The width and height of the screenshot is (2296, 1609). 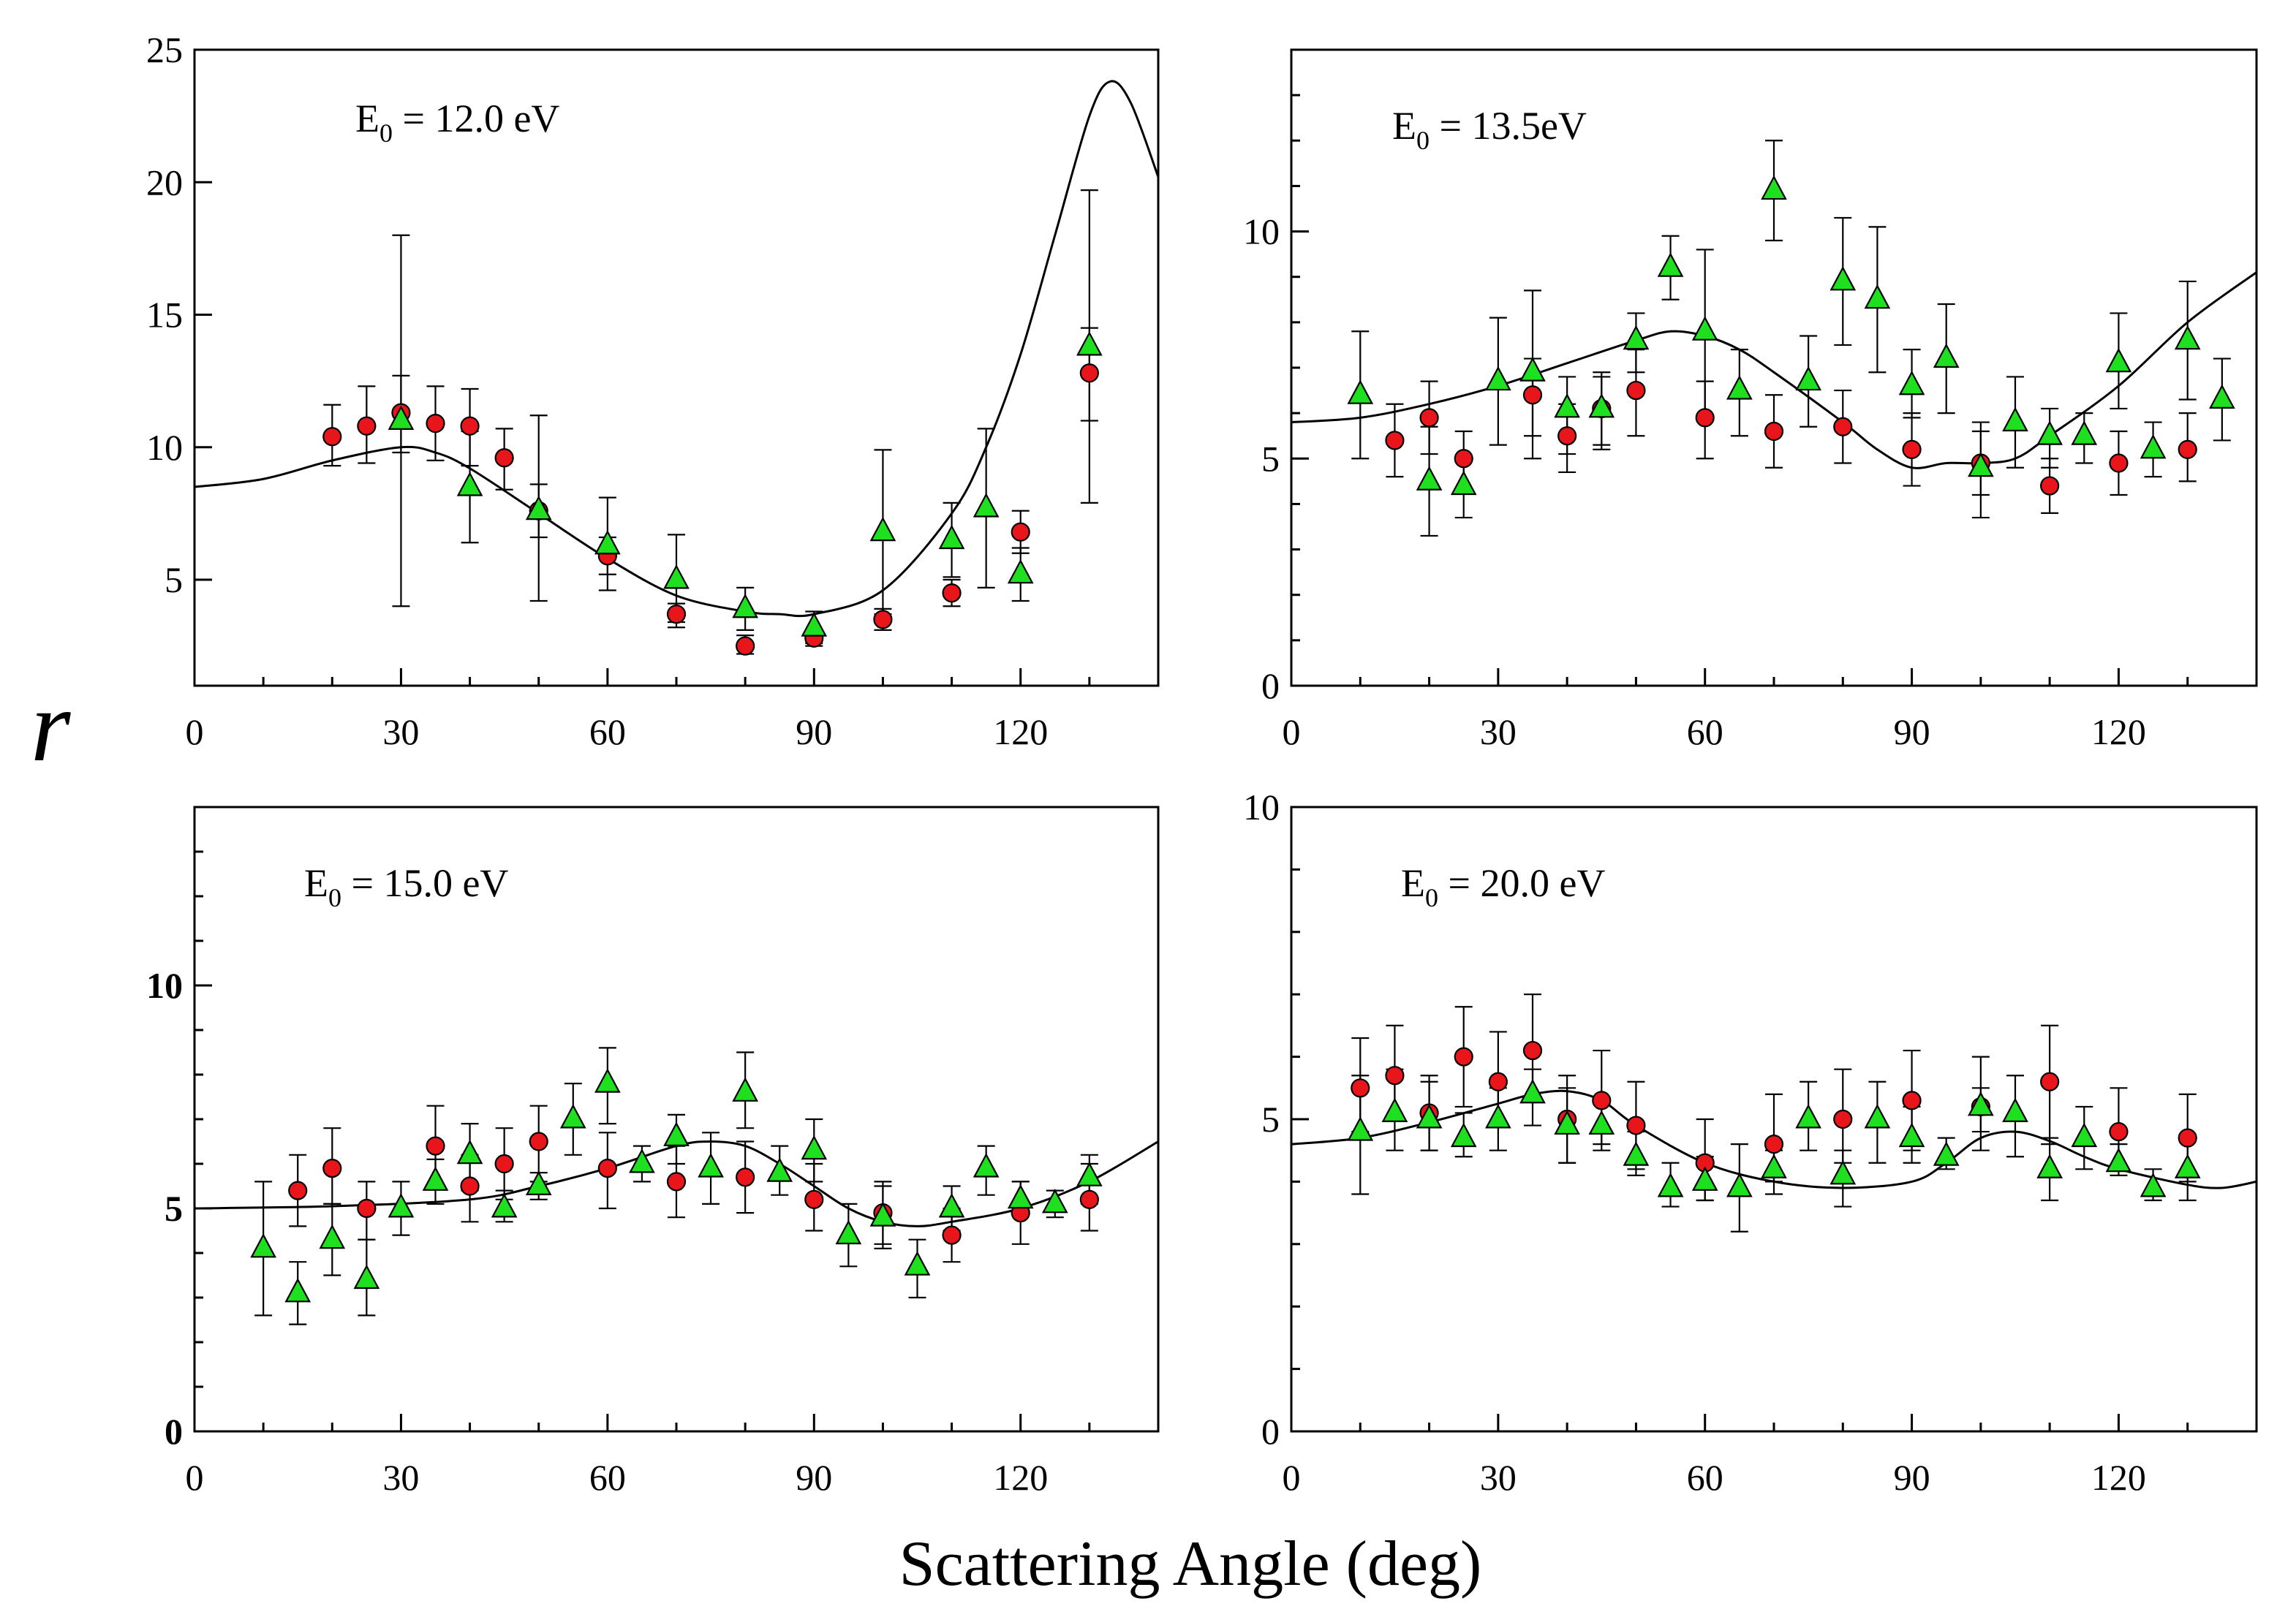 I want to click on y-tick-label: 25, so click(x=164, y=49).